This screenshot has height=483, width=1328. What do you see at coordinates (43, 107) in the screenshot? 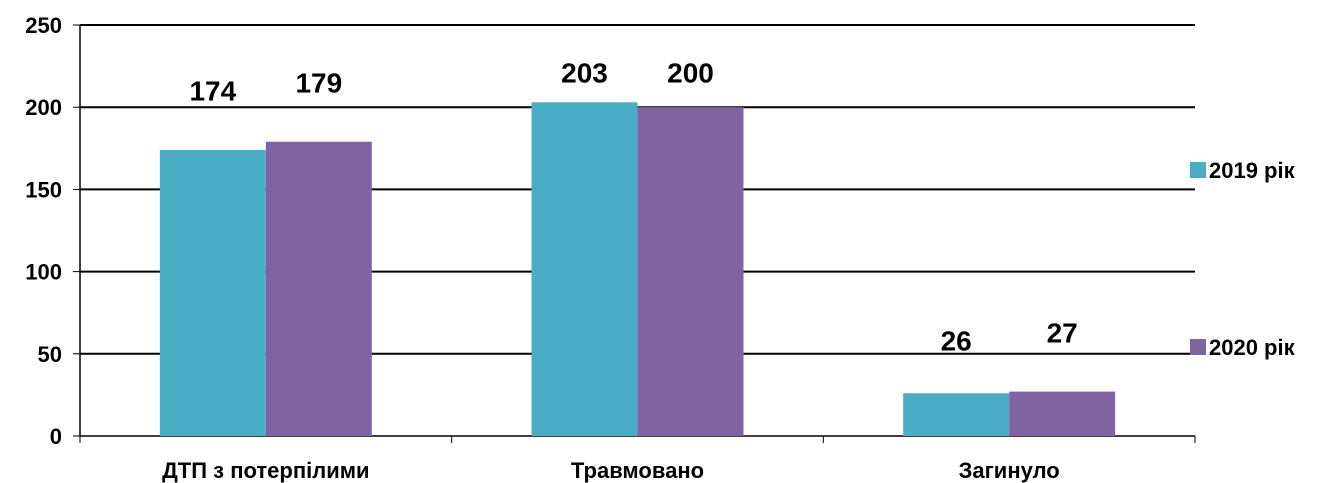
I see `y-tick-label: 200` at bounding box center [43, 107].